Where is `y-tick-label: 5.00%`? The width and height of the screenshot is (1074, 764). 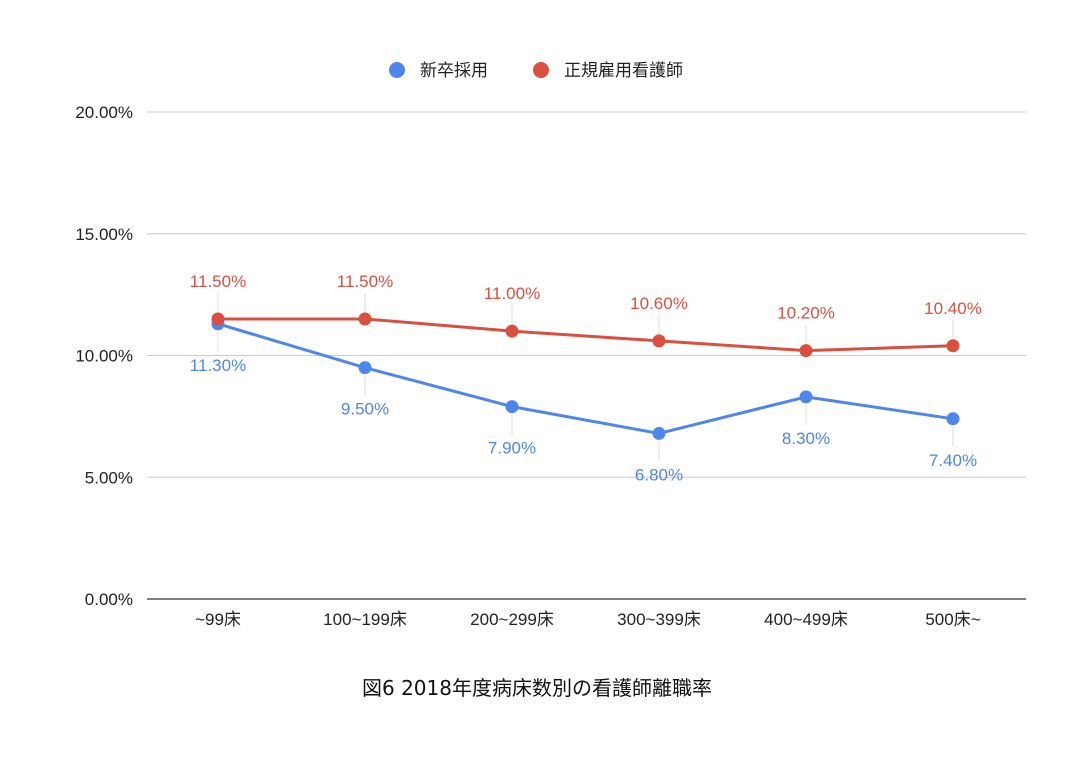 y-tick-label: 5.00% is located at coordinates (109, 477).